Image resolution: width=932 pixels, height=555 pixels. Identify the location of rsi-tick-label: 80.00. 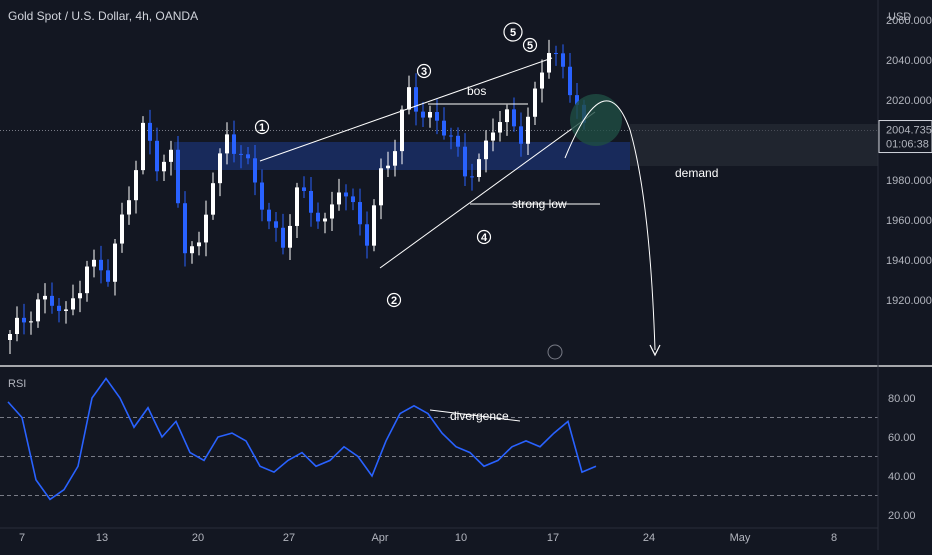
(902, 399).